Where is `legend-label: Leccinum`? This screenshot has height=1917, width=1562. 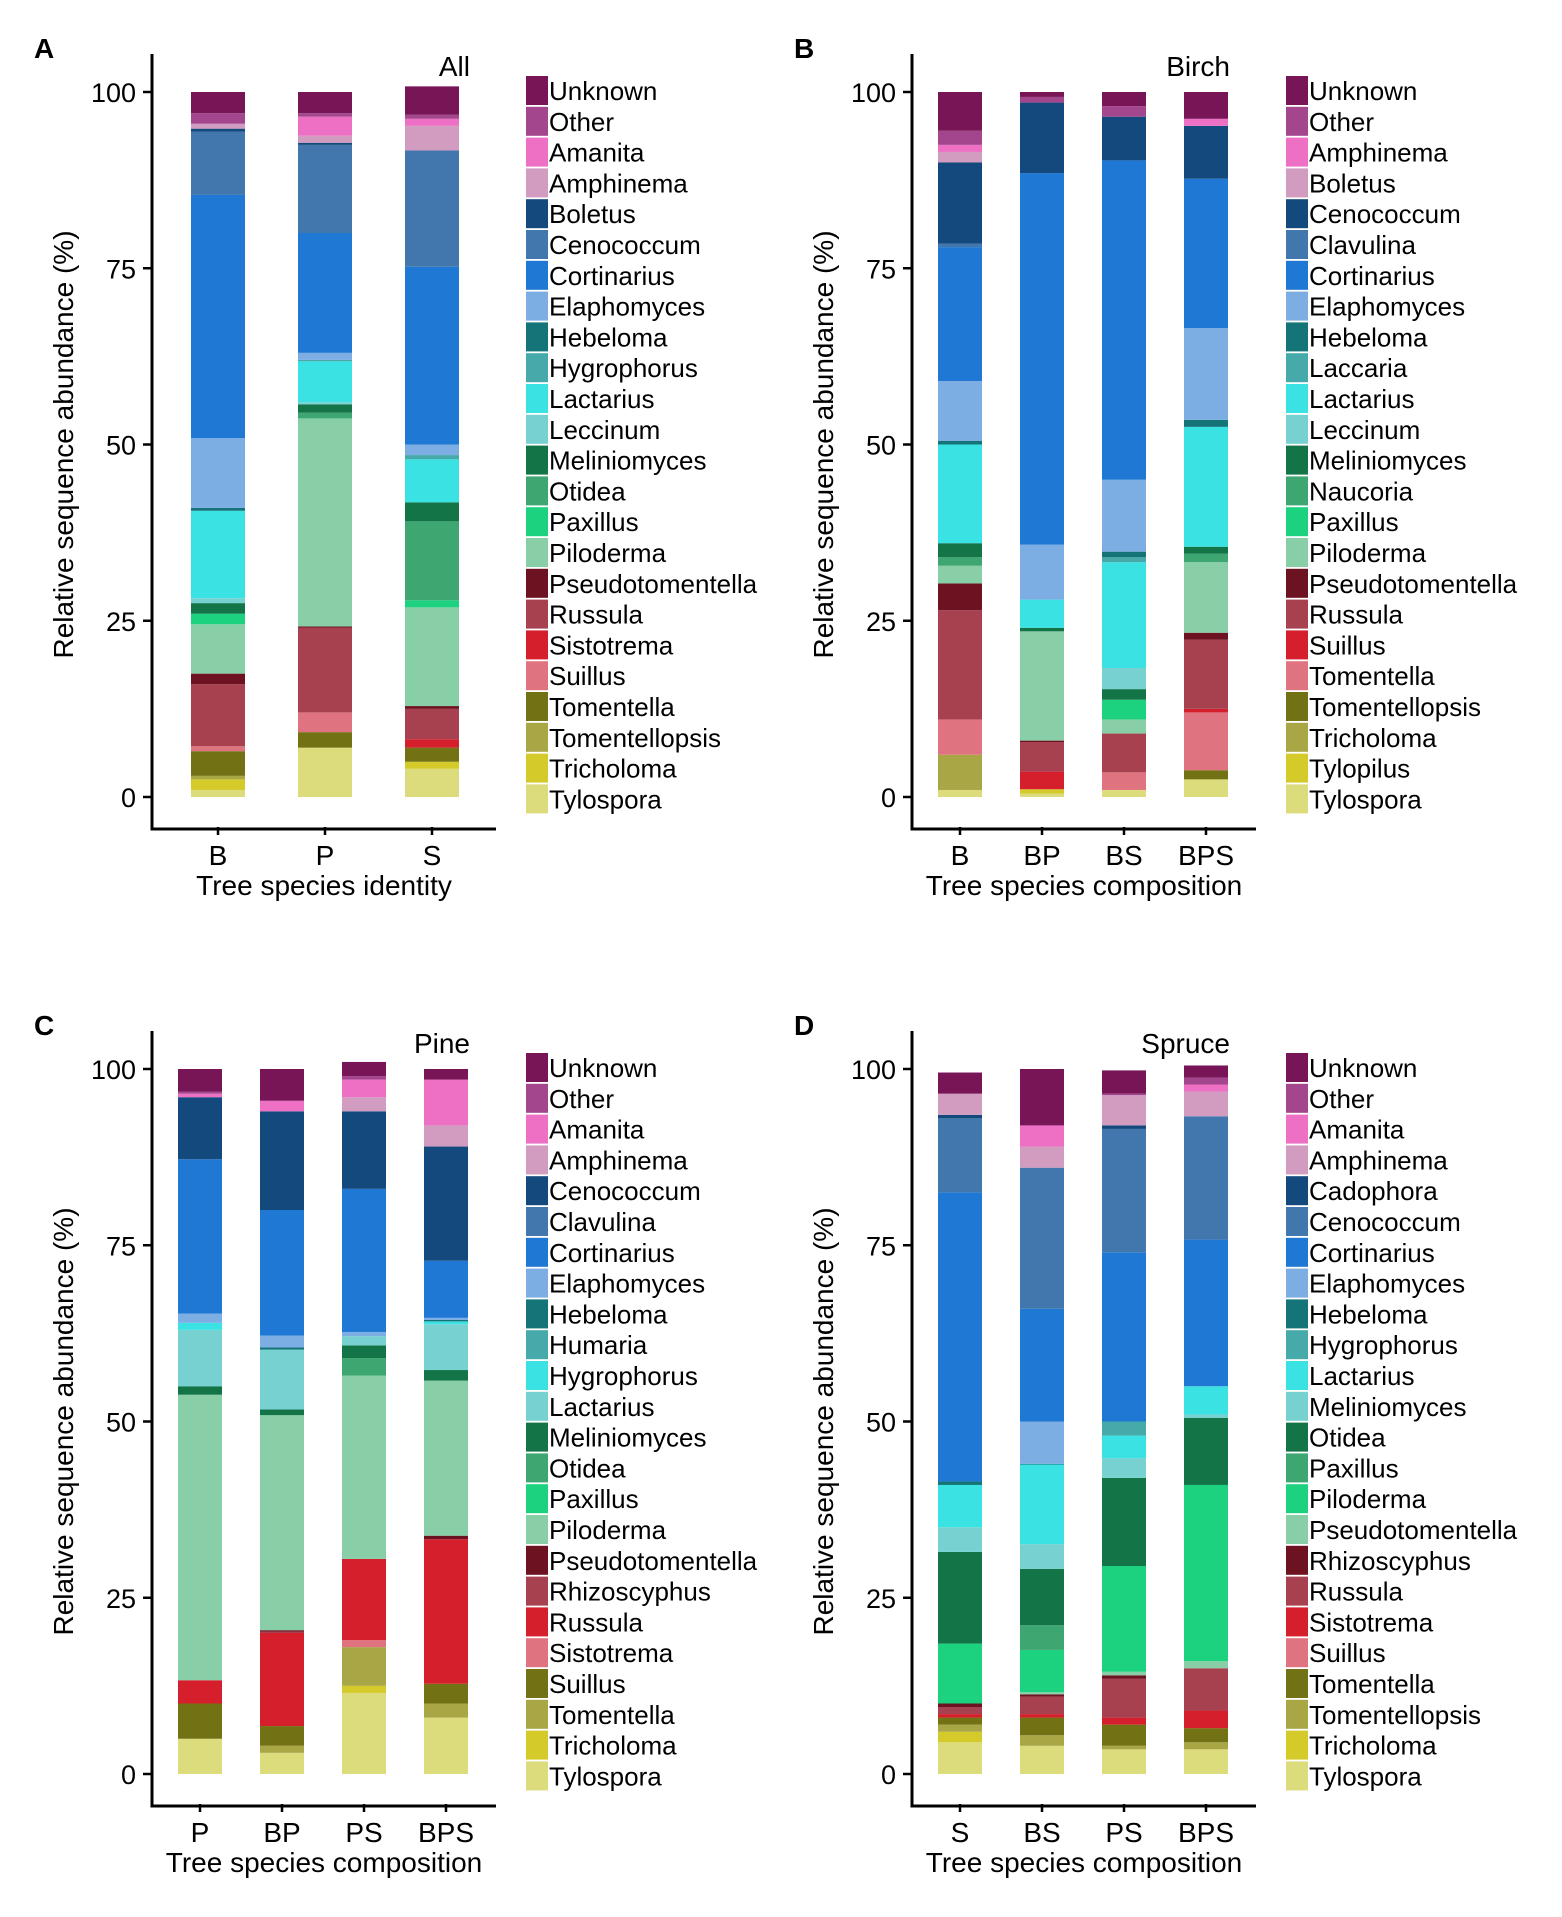 legend-label: Leccinum is located at coordinates (604, 430).